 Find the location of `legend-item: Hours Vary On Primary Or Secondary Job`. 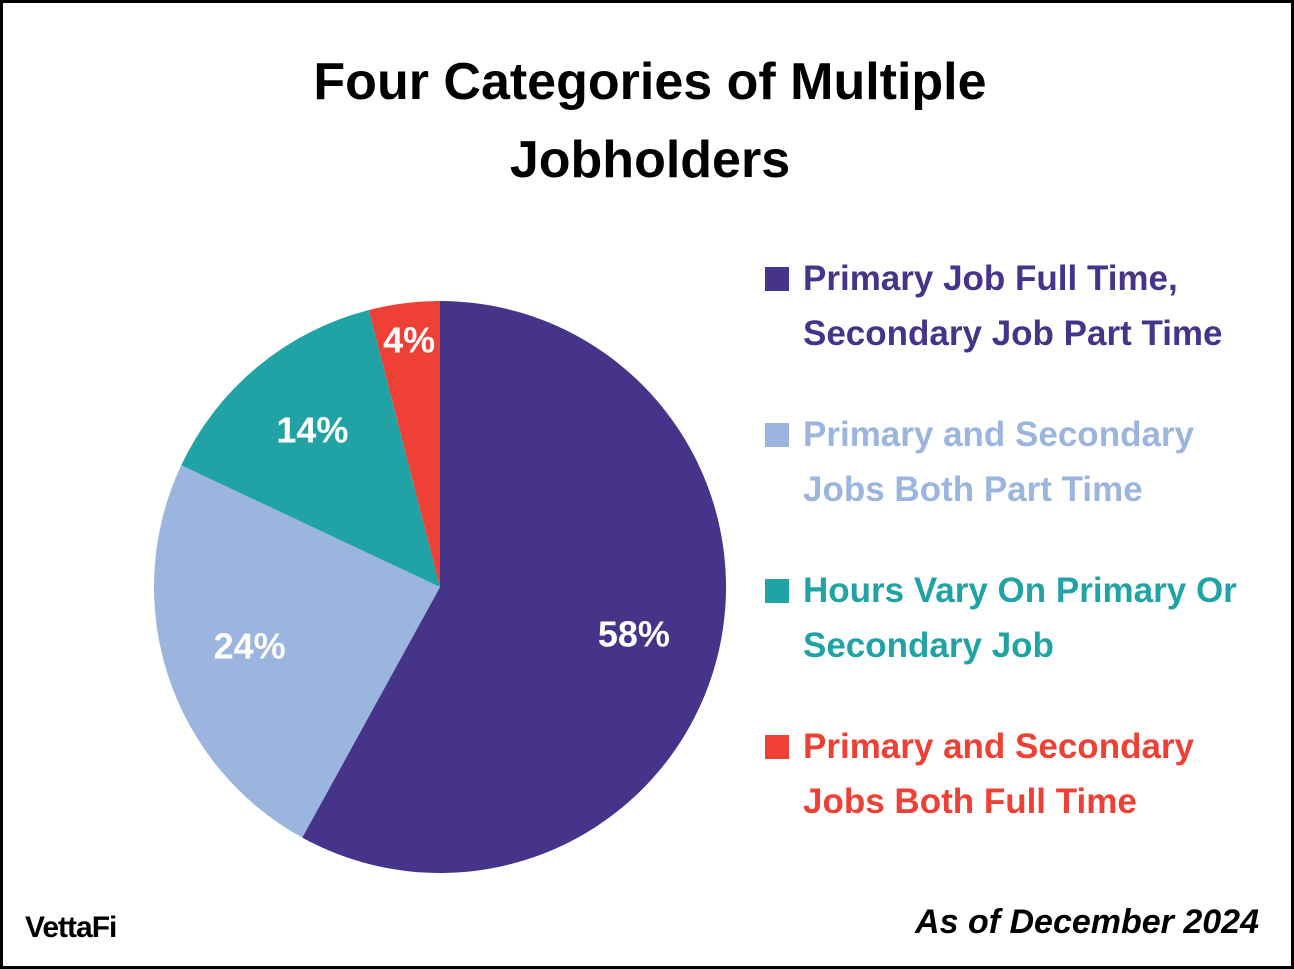

legend-item: Hours Vary On Primary Or Secondary Job is located at coordinates (1015, 618).